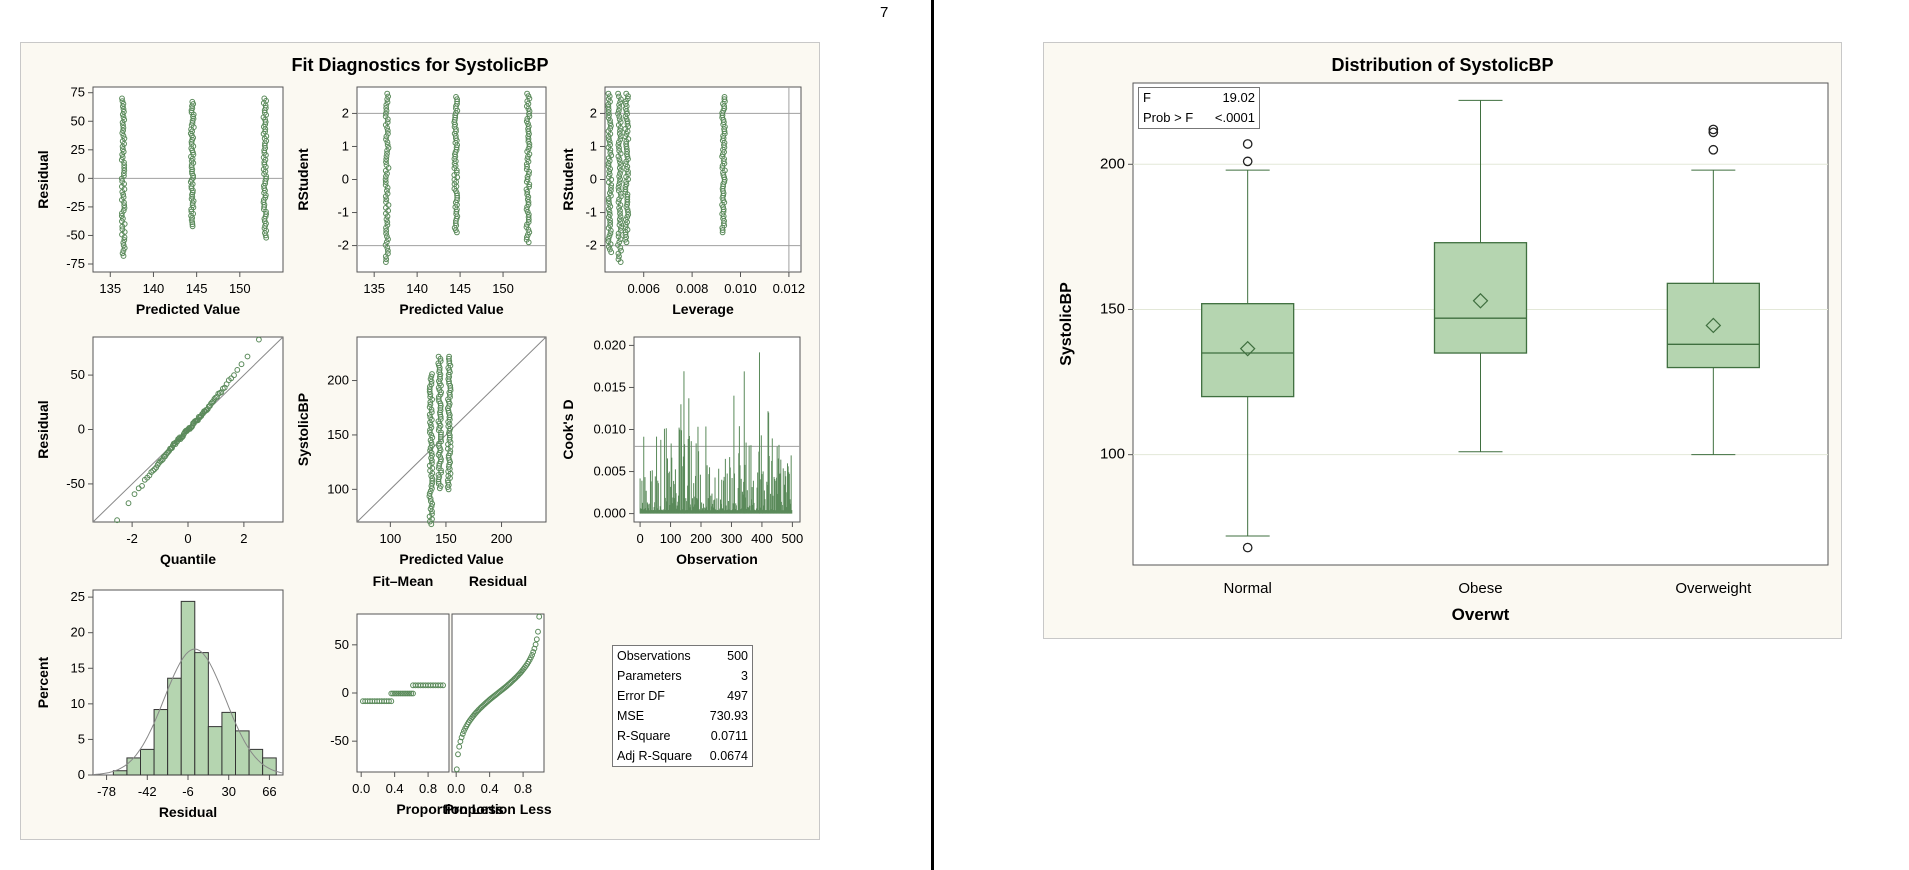 This screenshot has height=870, width=1909. I want to click on x-tick-label: 0, so click(187, 538).